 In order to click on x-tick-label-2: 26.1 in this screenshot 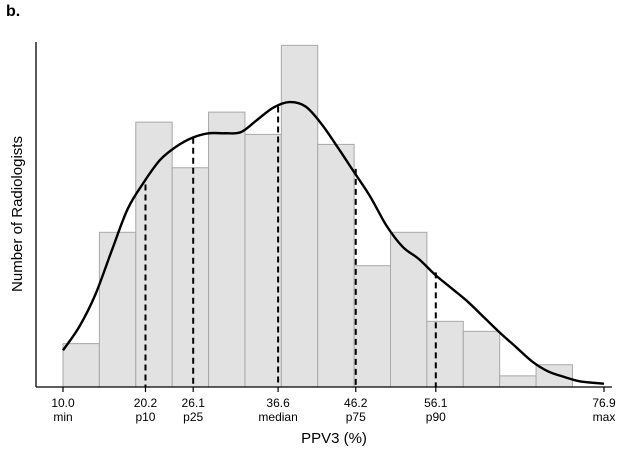, I will do `click(194, 403)`.